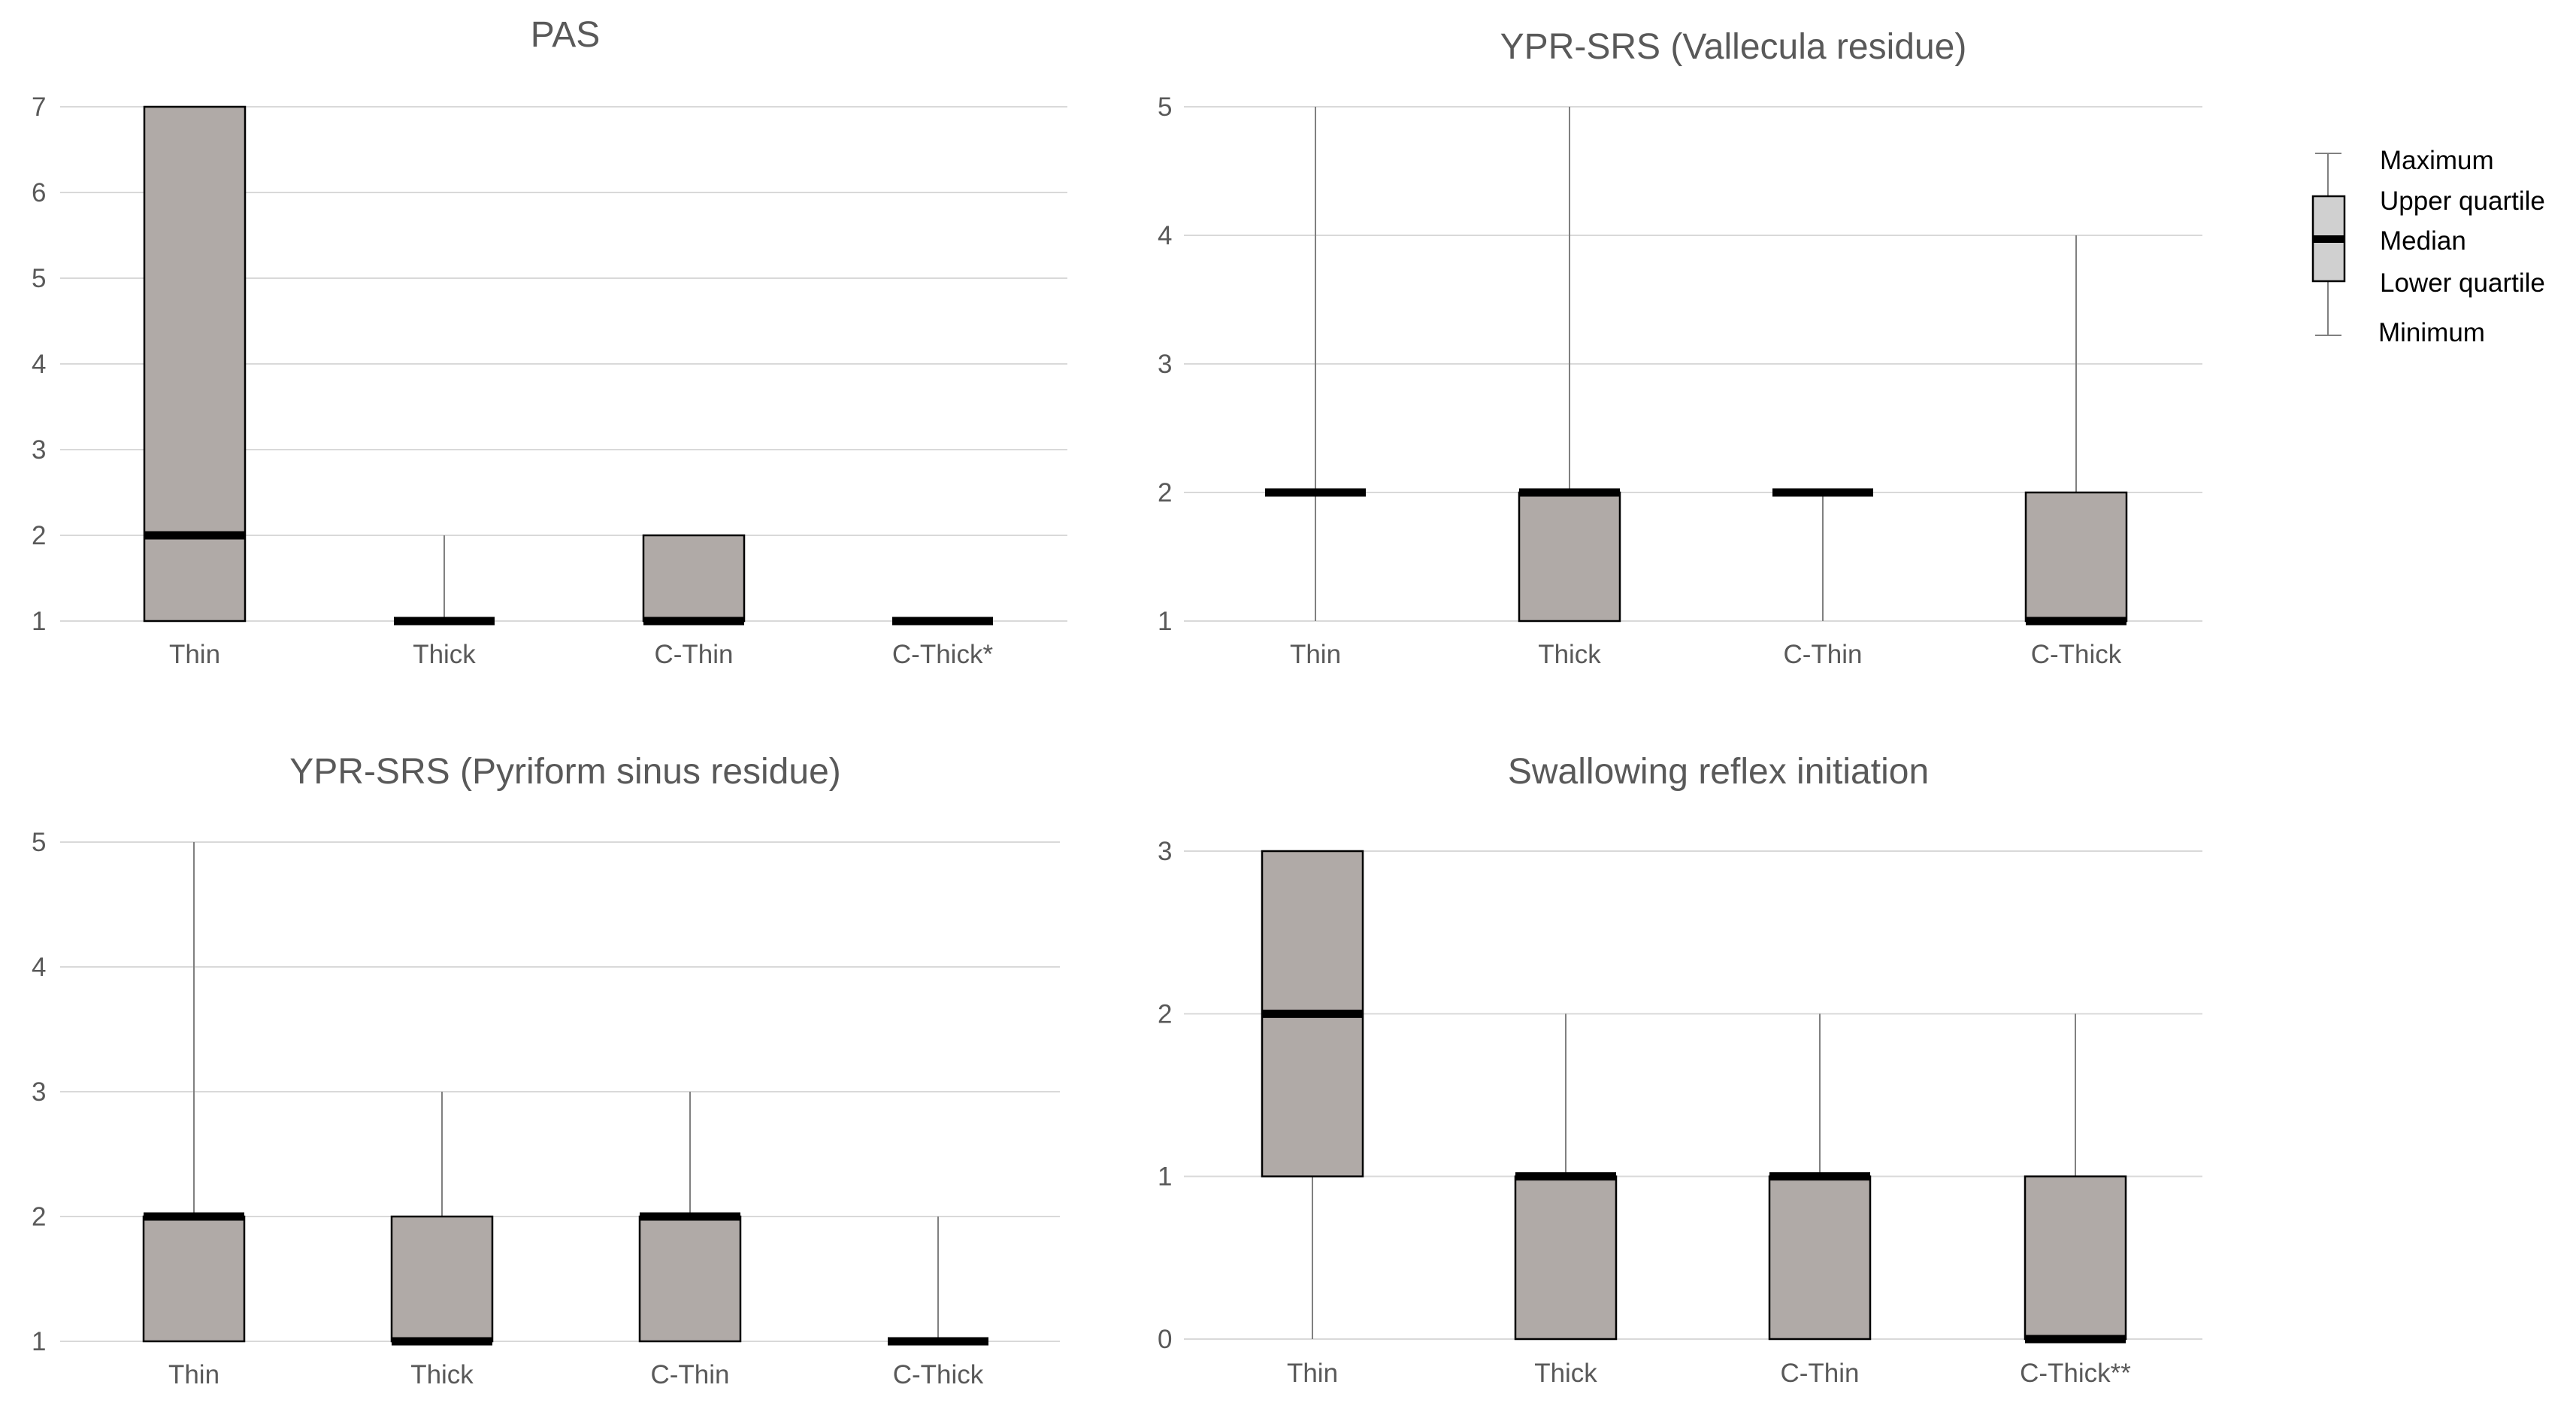 This screenshot has width=2576, height=1412. What do you see at coordinates (1733, 47) in the screenshot?
I see `chart-title: YPR-SRS (Vallecula residue)` at bounding box center [1733, 47].